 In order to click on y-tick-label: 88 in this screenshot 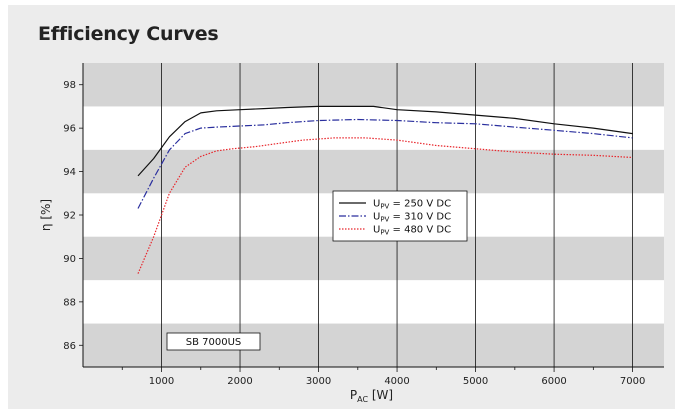, I will do `click(69, 302)`.